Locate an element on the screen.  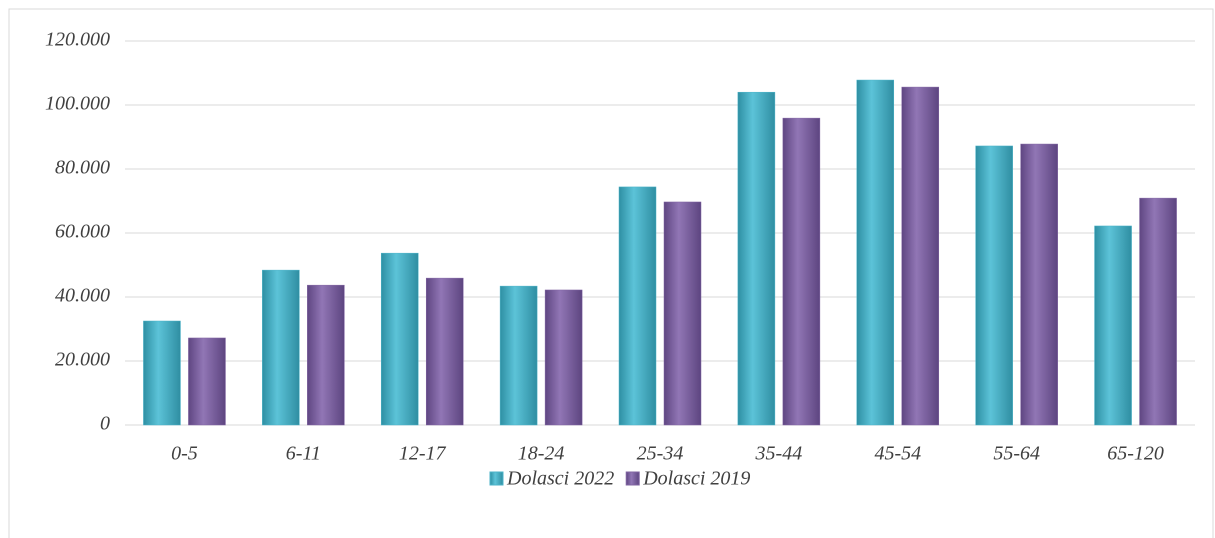
y-tick-label: 120.000 is located at coordinates (77, 40).